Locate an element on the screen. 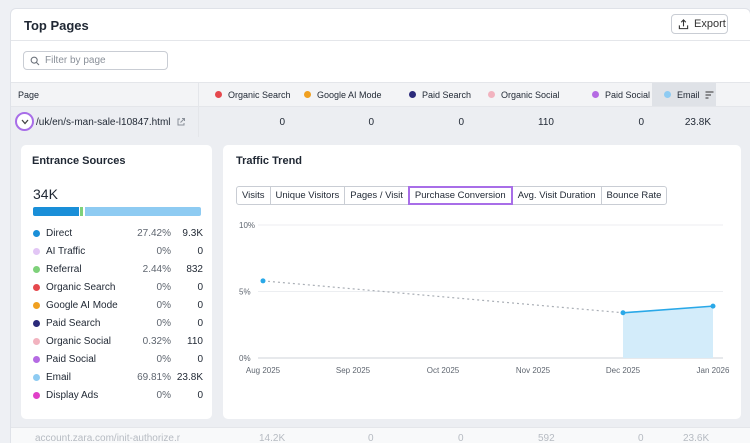 The height and width of the screenshot is (443, 750). cell-paid-search: 0 is located at coordinates (461, 122).